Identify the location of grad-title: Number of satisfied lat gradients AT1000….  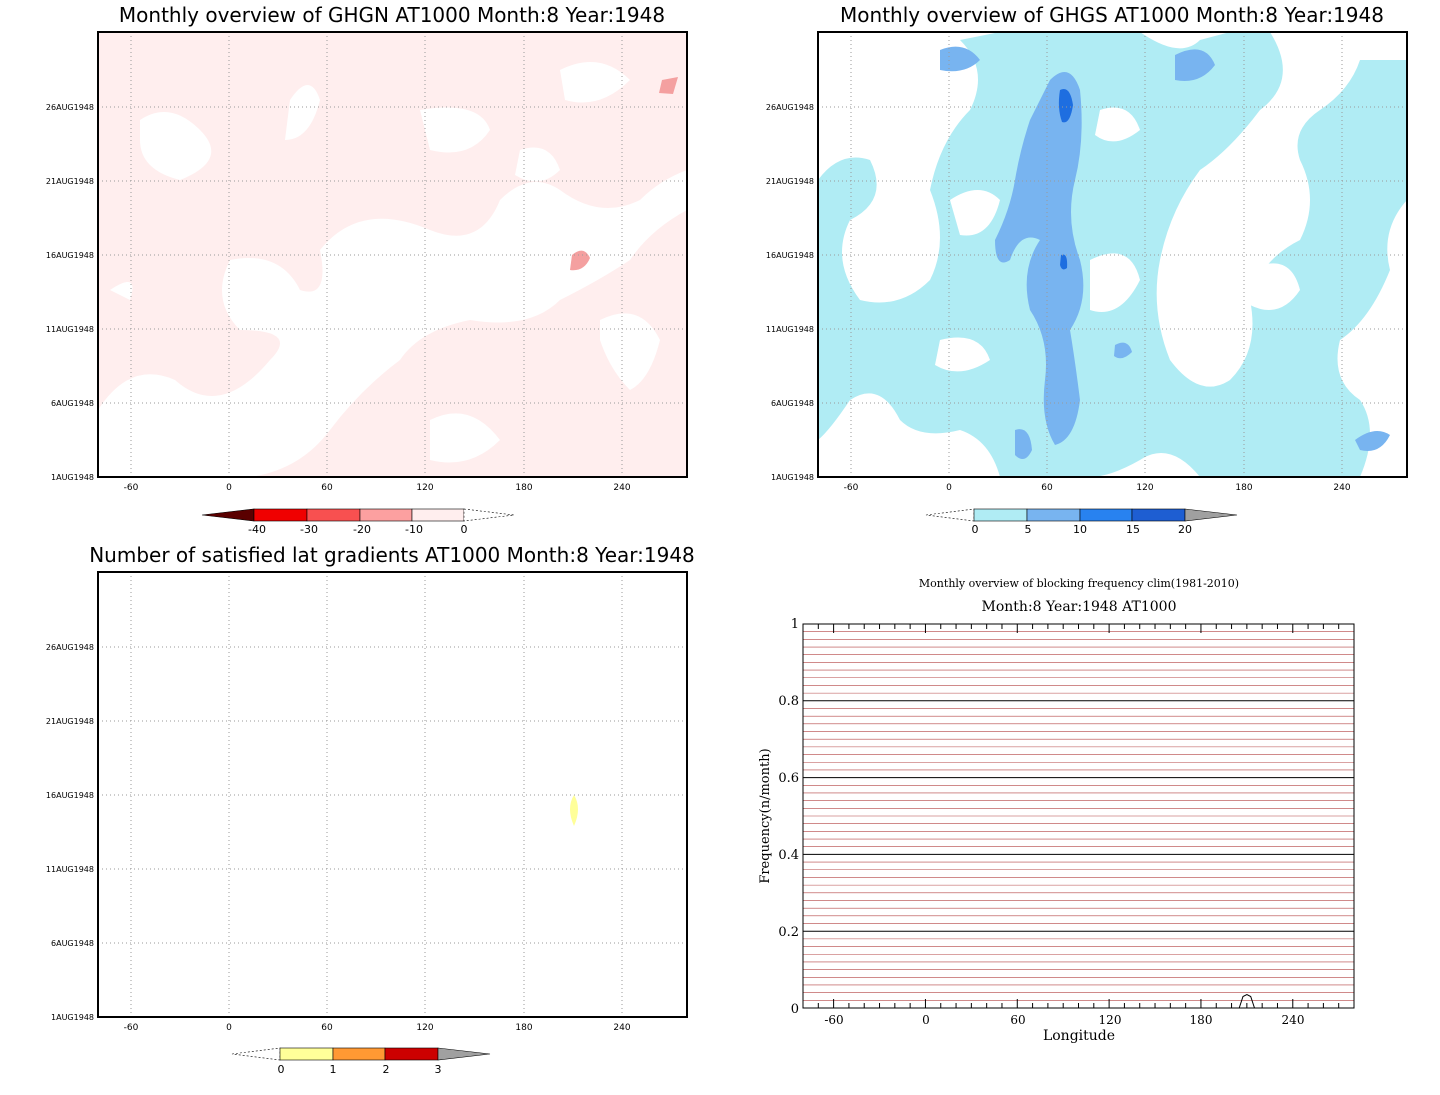
(392, 555).